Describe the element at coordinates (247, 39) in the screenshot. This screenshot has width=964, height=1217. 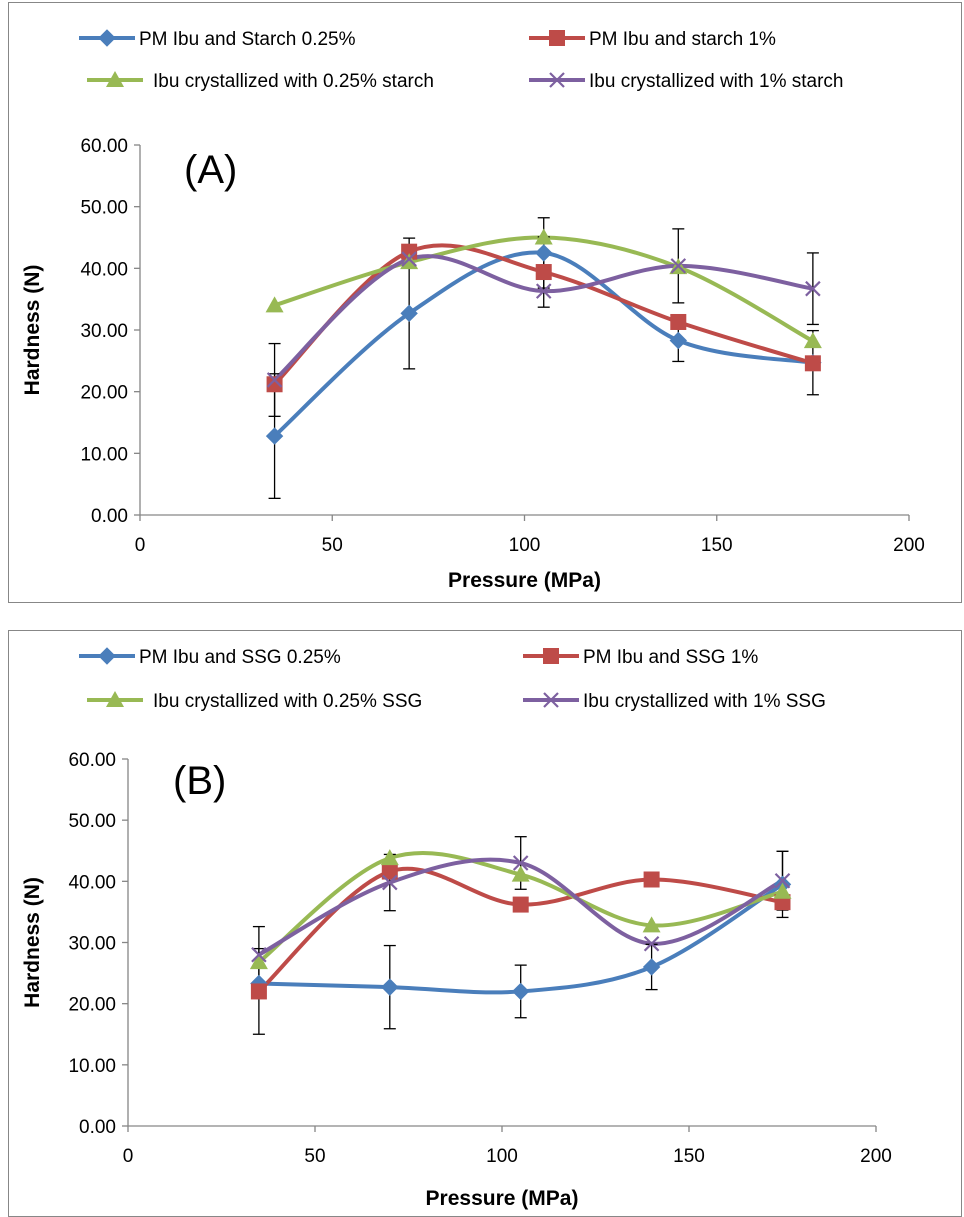
I see `legend-label-pm-ibu-and-starch-0-25: PM Ibu and Starch 0.25%` at that location.